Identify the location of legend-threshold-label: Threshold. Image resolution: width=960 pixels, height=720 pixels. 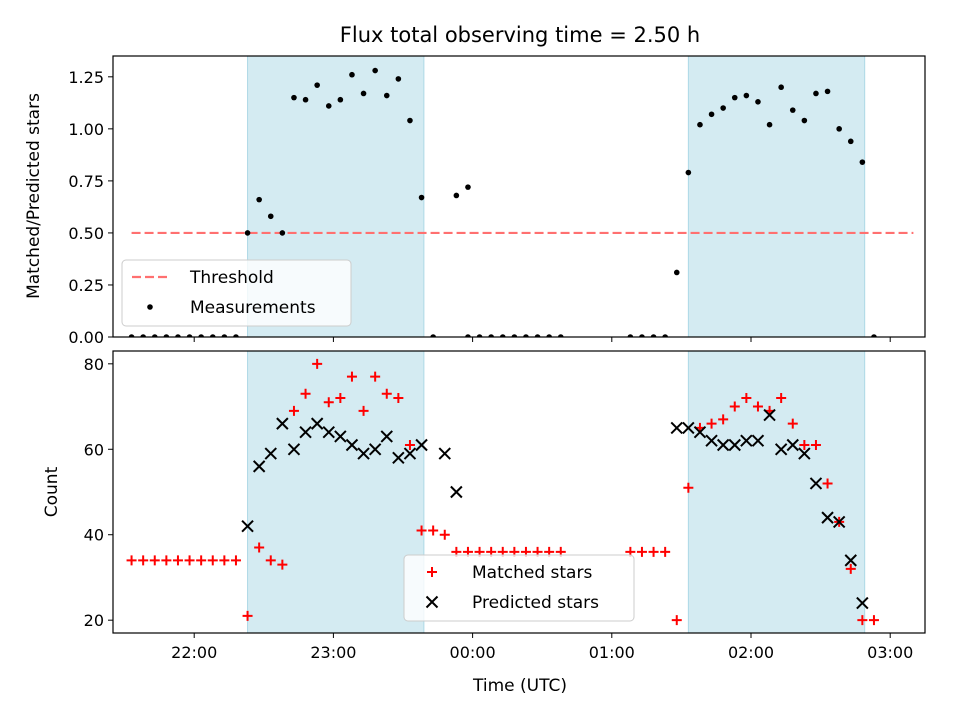
(231, 278).